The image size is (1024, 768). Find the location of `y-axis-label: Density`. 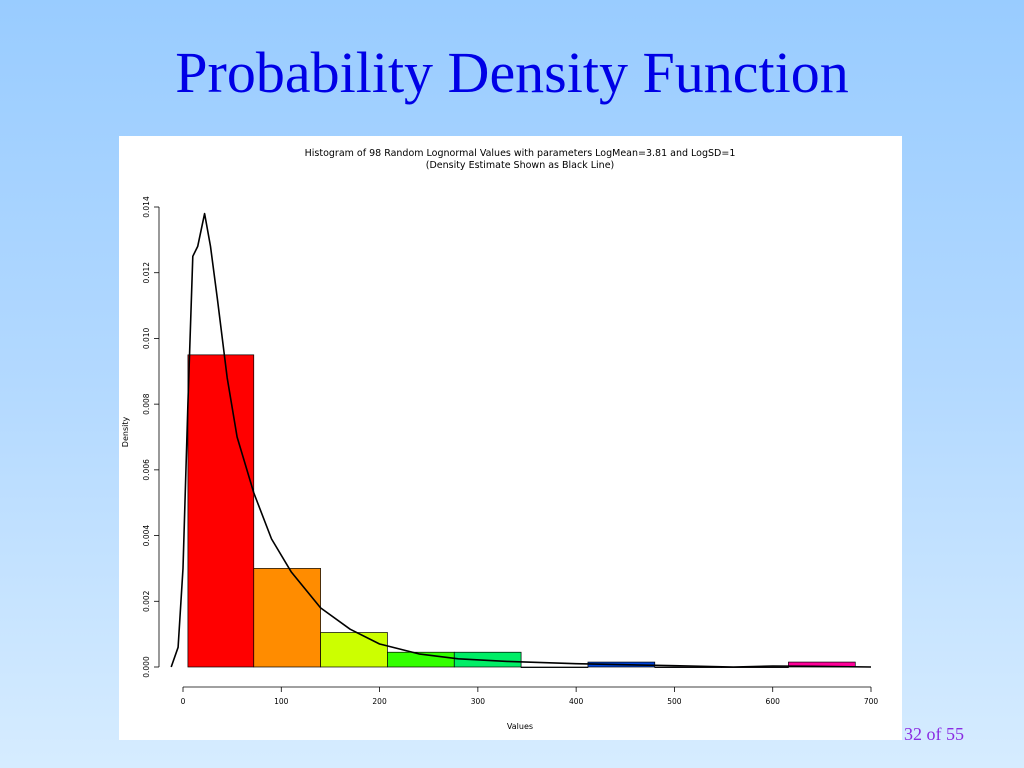

y-axis-label: Density is located at coordinates (125, 432).